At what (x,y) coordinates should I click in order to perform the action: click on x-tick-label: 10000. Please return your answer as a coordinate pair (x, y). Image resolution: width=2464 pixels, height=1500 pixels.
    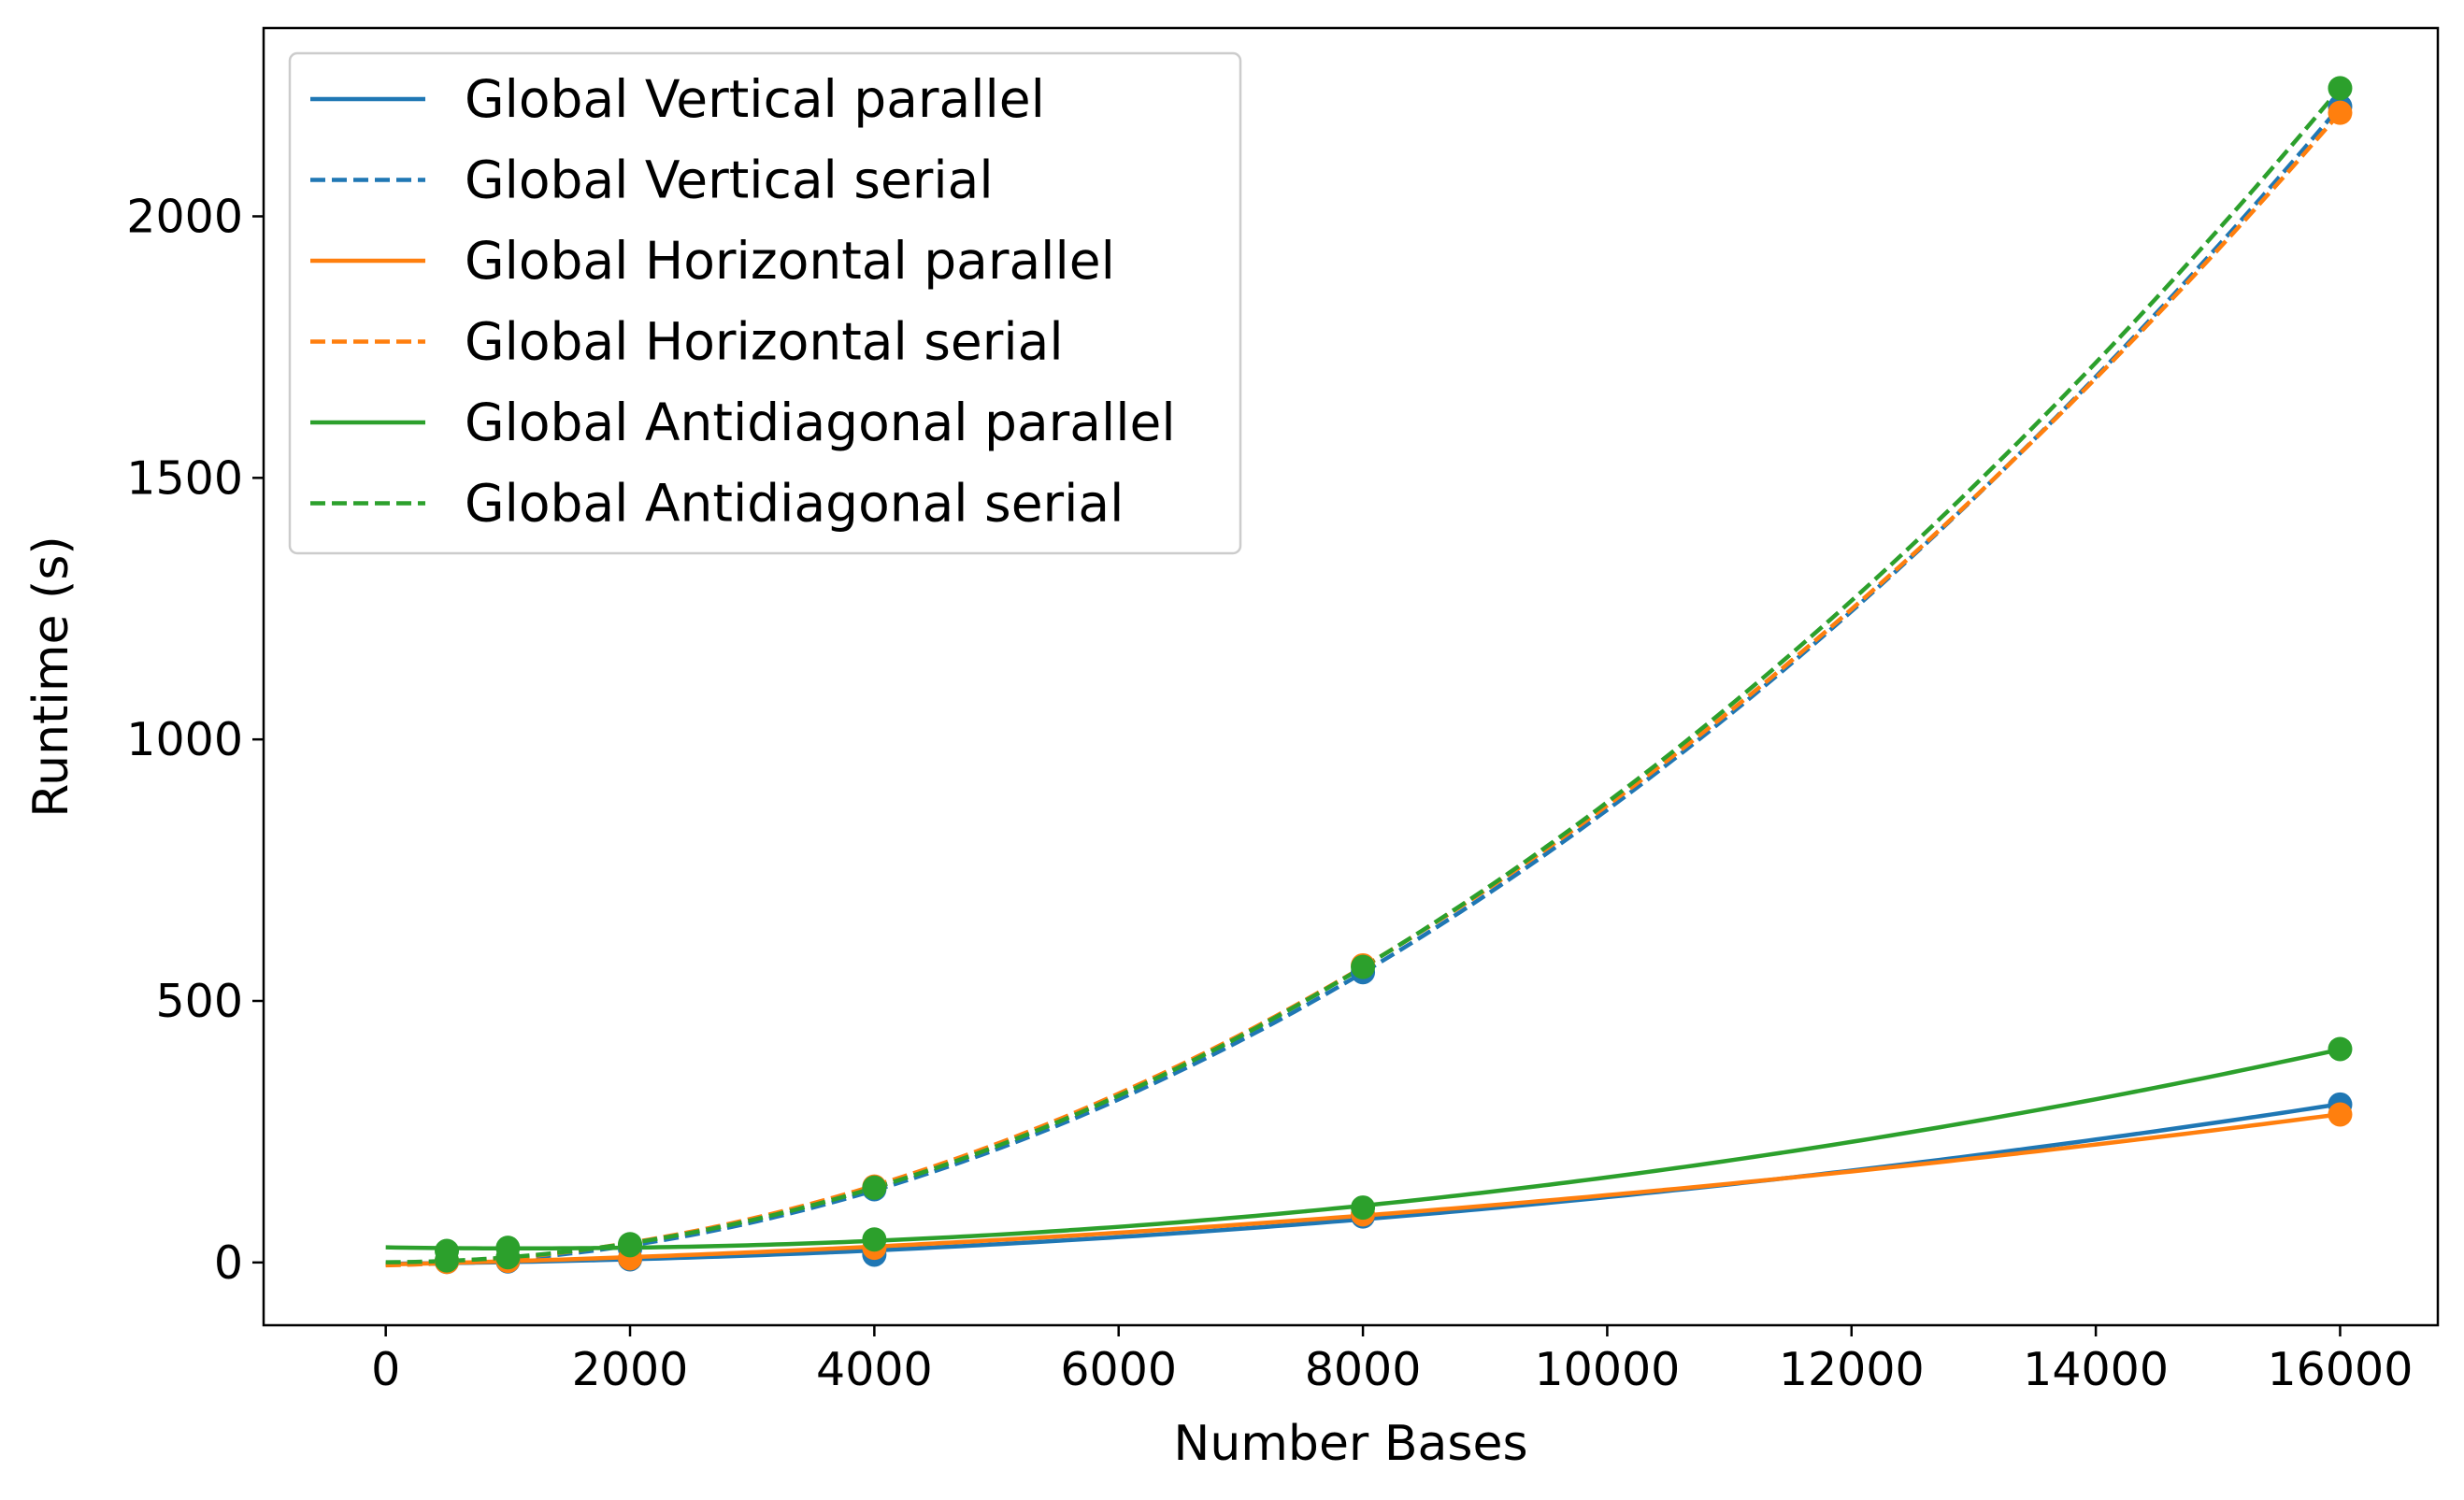
    Looking at the image, I should click on (1607, 1369).